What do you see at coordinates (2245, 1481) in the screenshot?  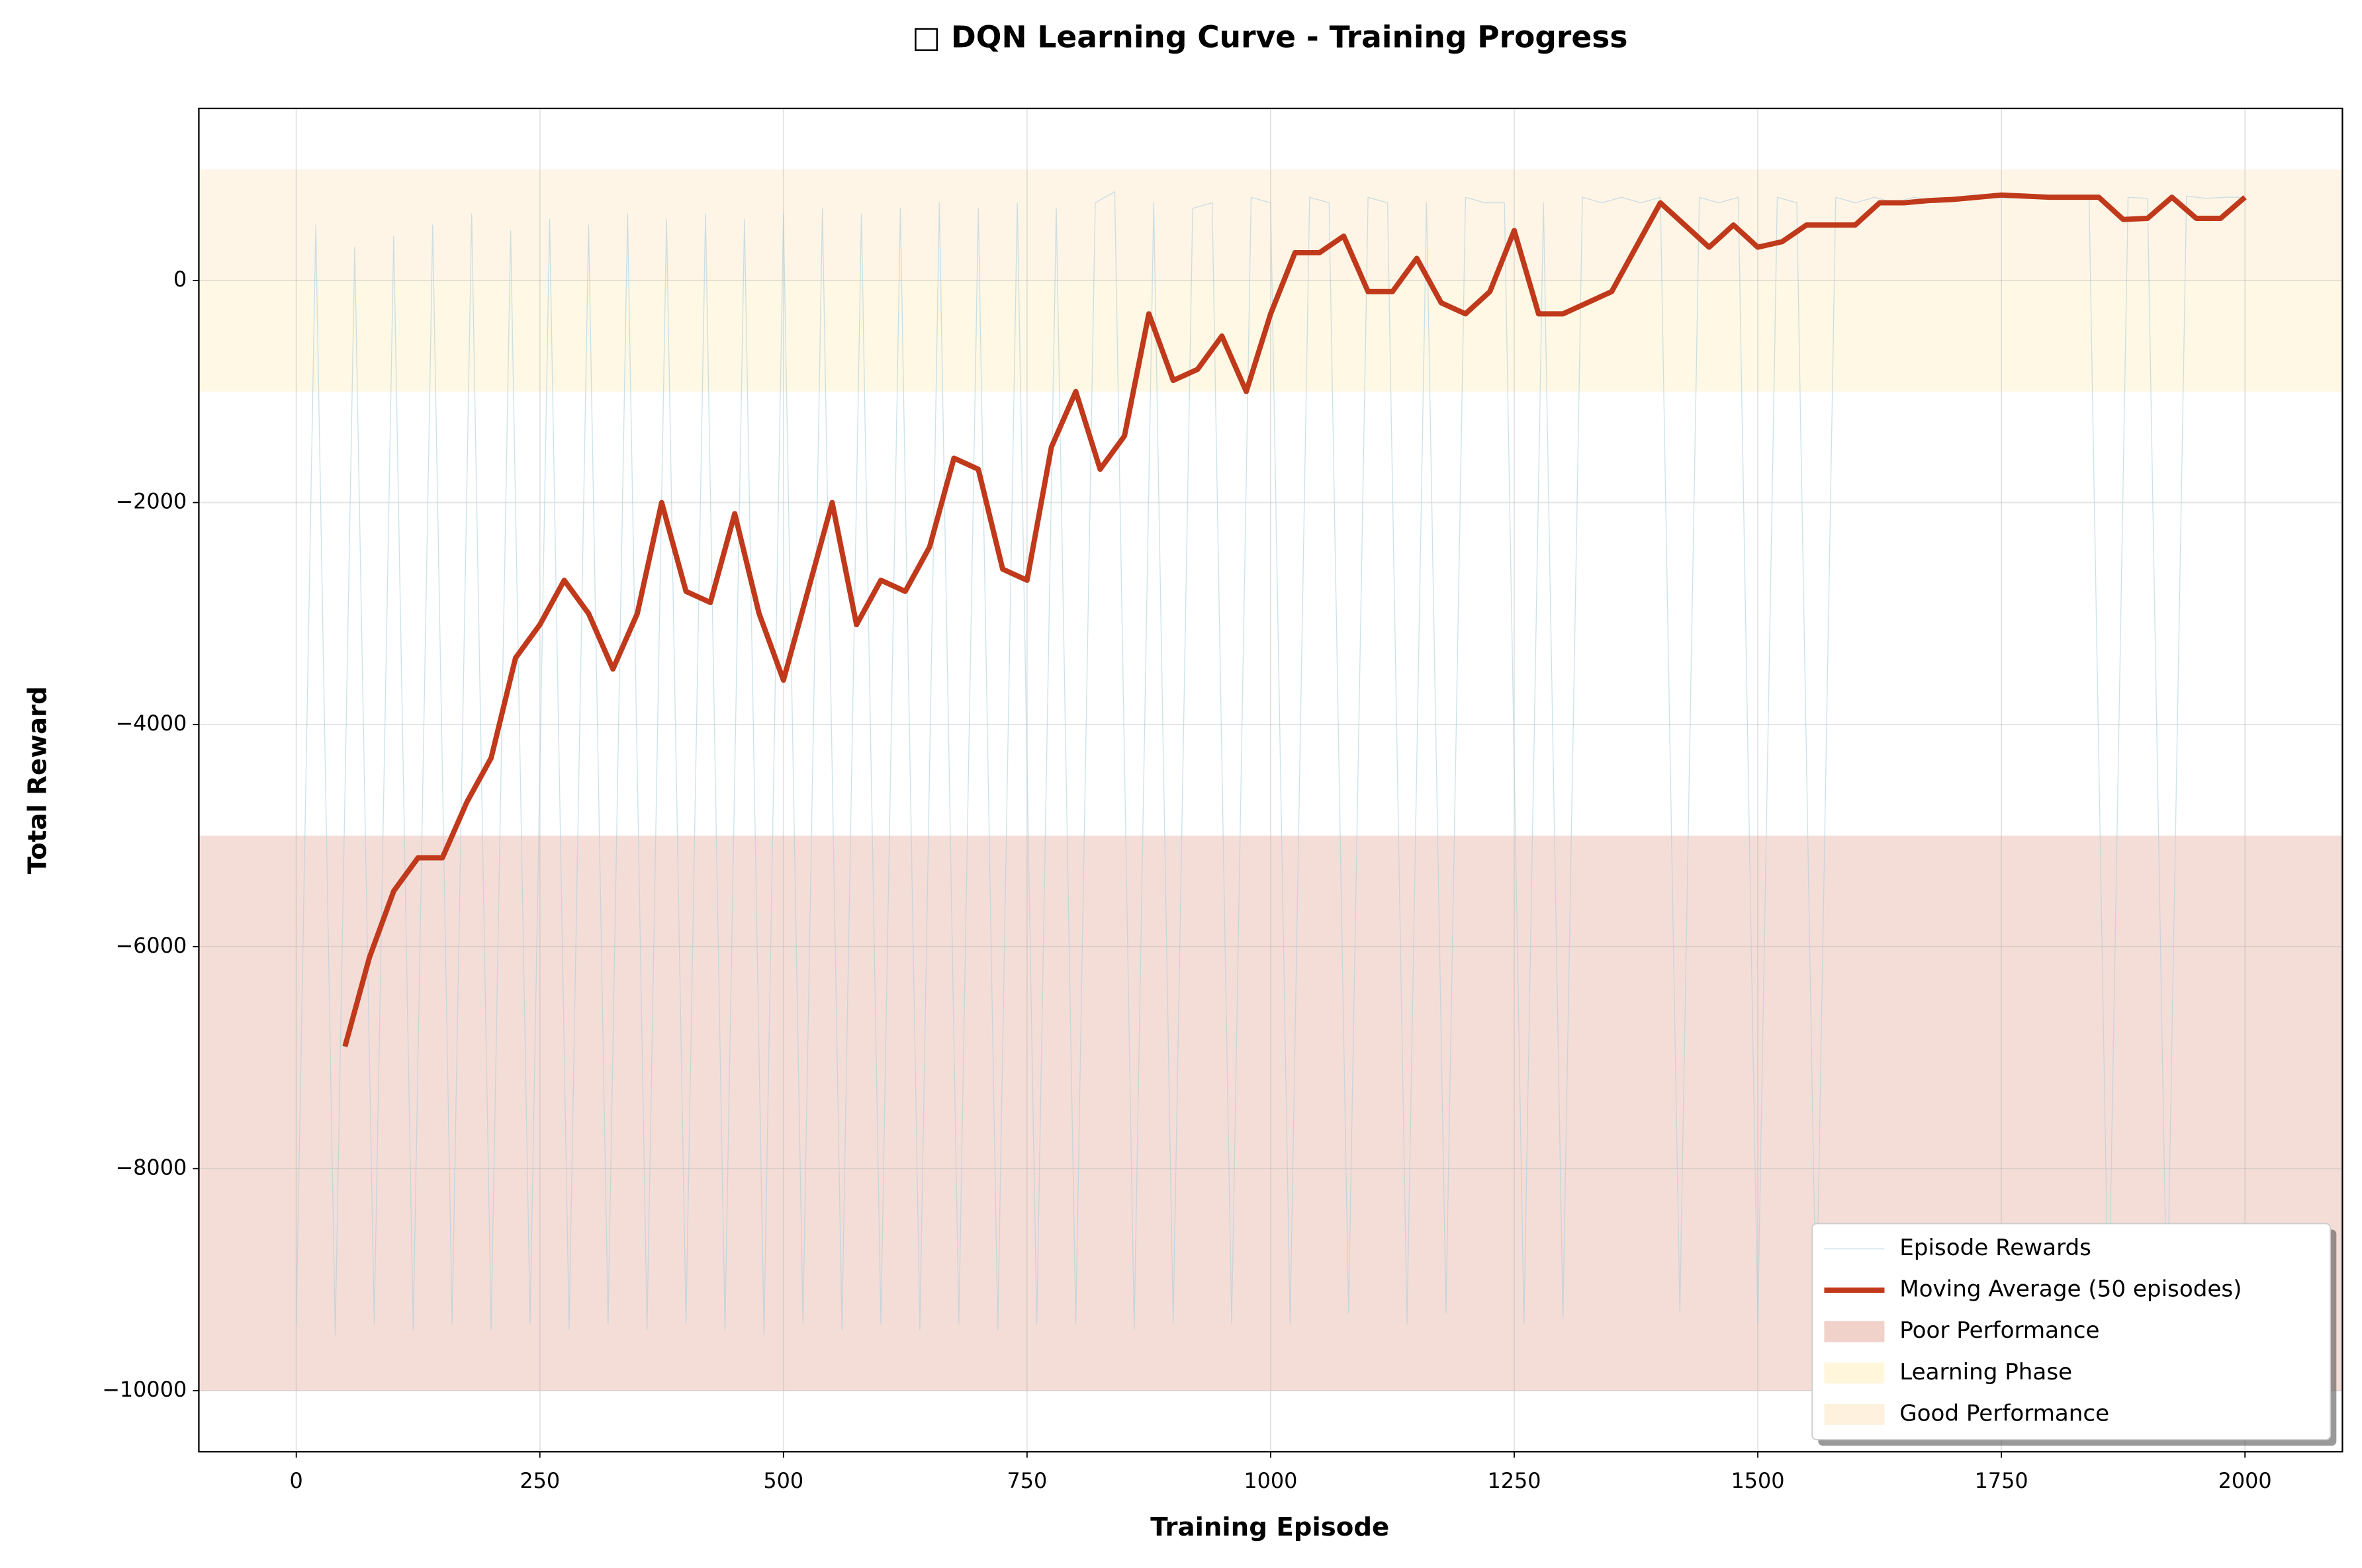 I see `x-tick-label: 2000` at bounding box center [2245, 1481].